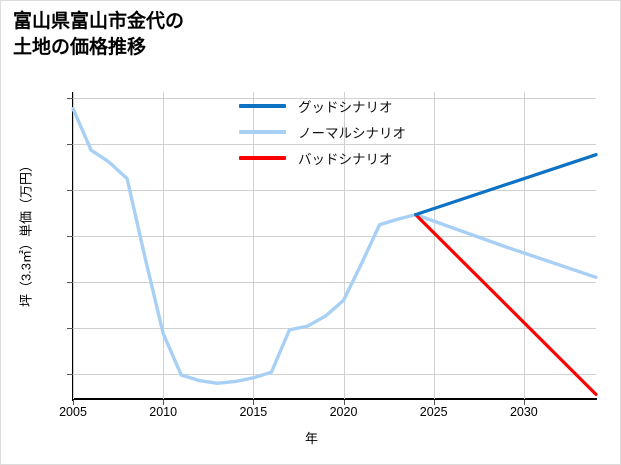  I want to click on x-axis-label: 年, so click(311, 438).